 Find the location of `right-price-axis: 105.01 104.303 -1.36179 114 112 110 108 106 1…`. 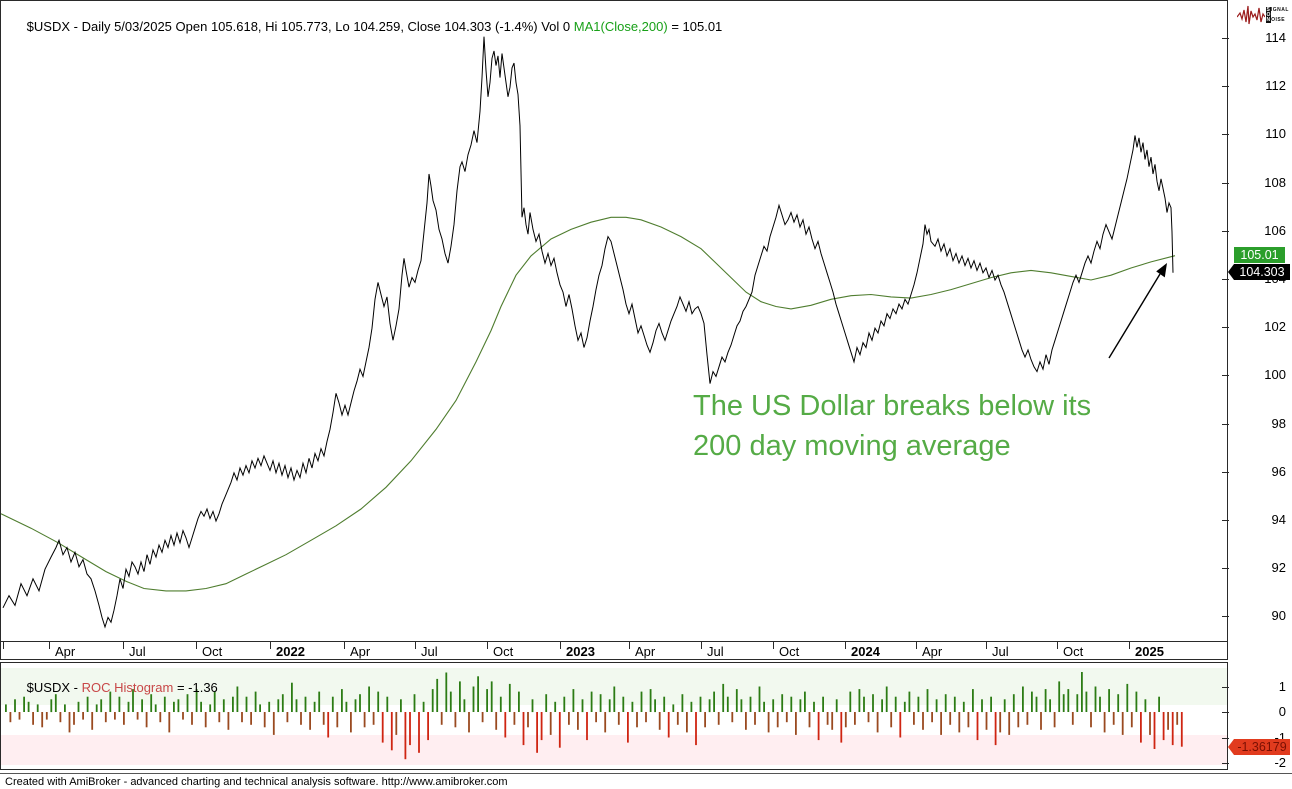

right-price-axis: 105.01 104.303 -1.36179 114 112 110 108 106 1… is located at coordinates (1257, 387).